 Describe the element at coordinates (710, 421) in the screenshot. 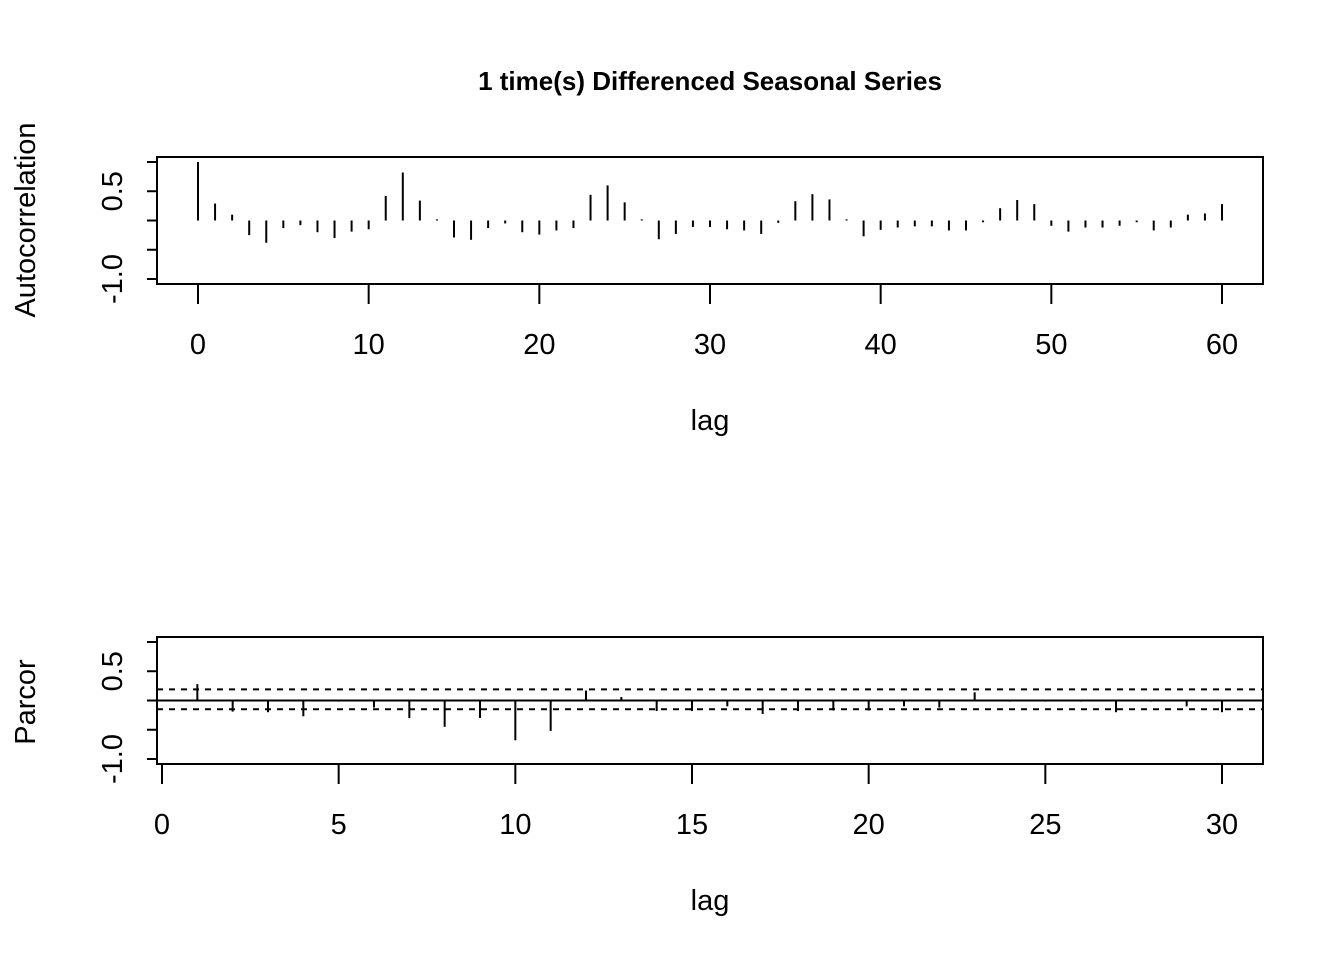

I see `acf-x-axis-label: lag` at that location.